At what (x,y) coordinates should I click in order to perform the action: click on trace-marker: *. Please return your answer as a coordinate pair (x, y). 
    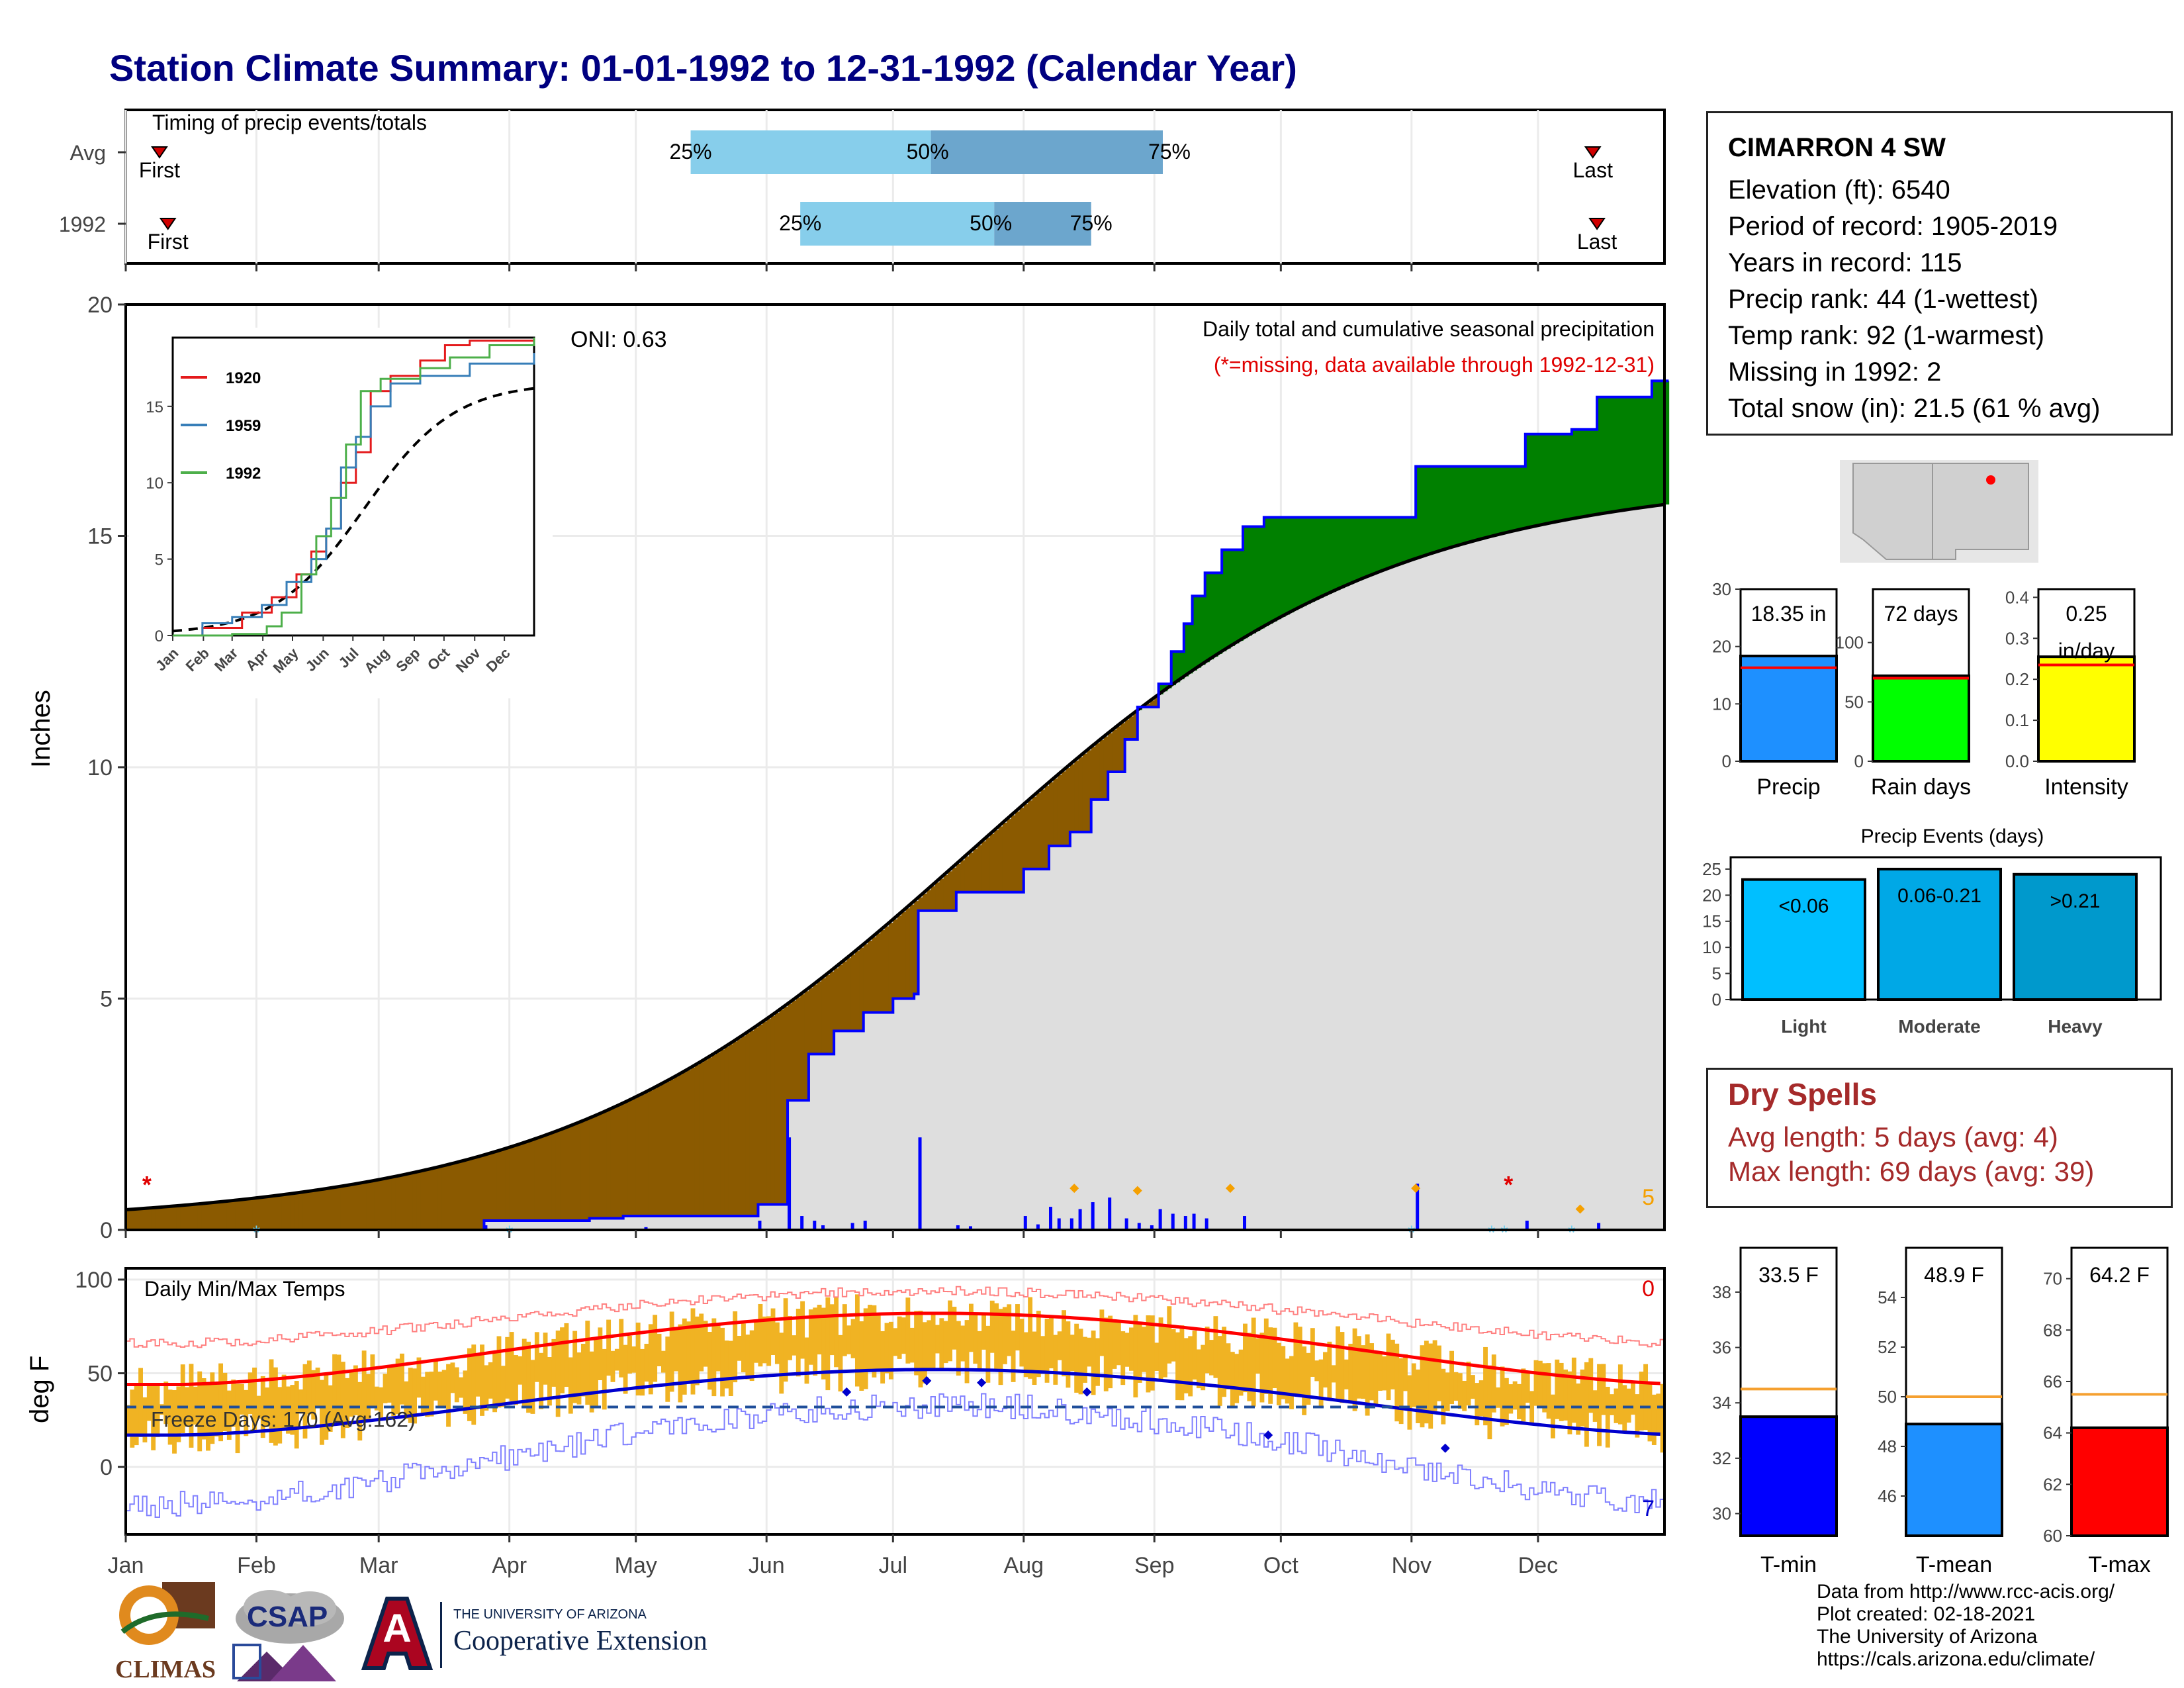
    Looking at the image, I should click on (1572, 1233).